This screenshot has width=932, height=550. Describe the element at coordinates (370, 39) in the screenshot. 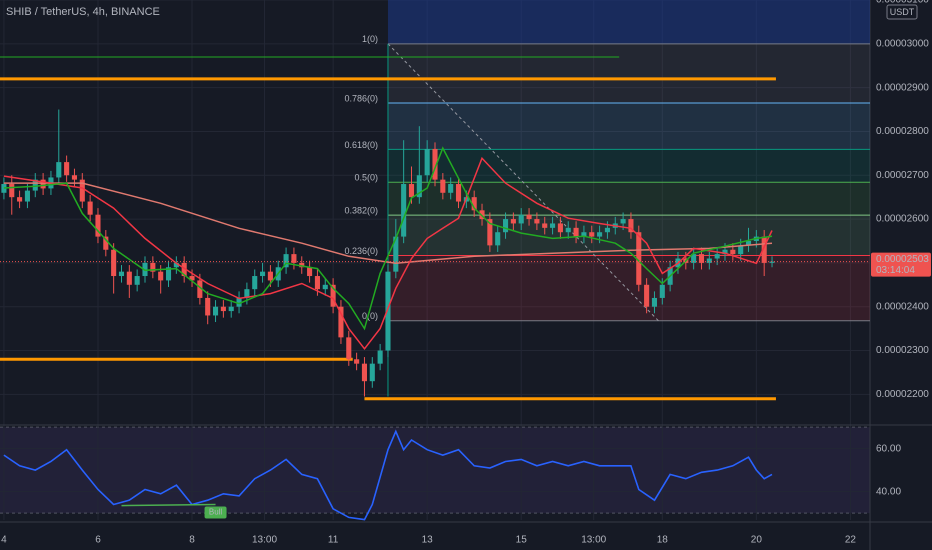

I see `fib-label: 1(0)` at that location.